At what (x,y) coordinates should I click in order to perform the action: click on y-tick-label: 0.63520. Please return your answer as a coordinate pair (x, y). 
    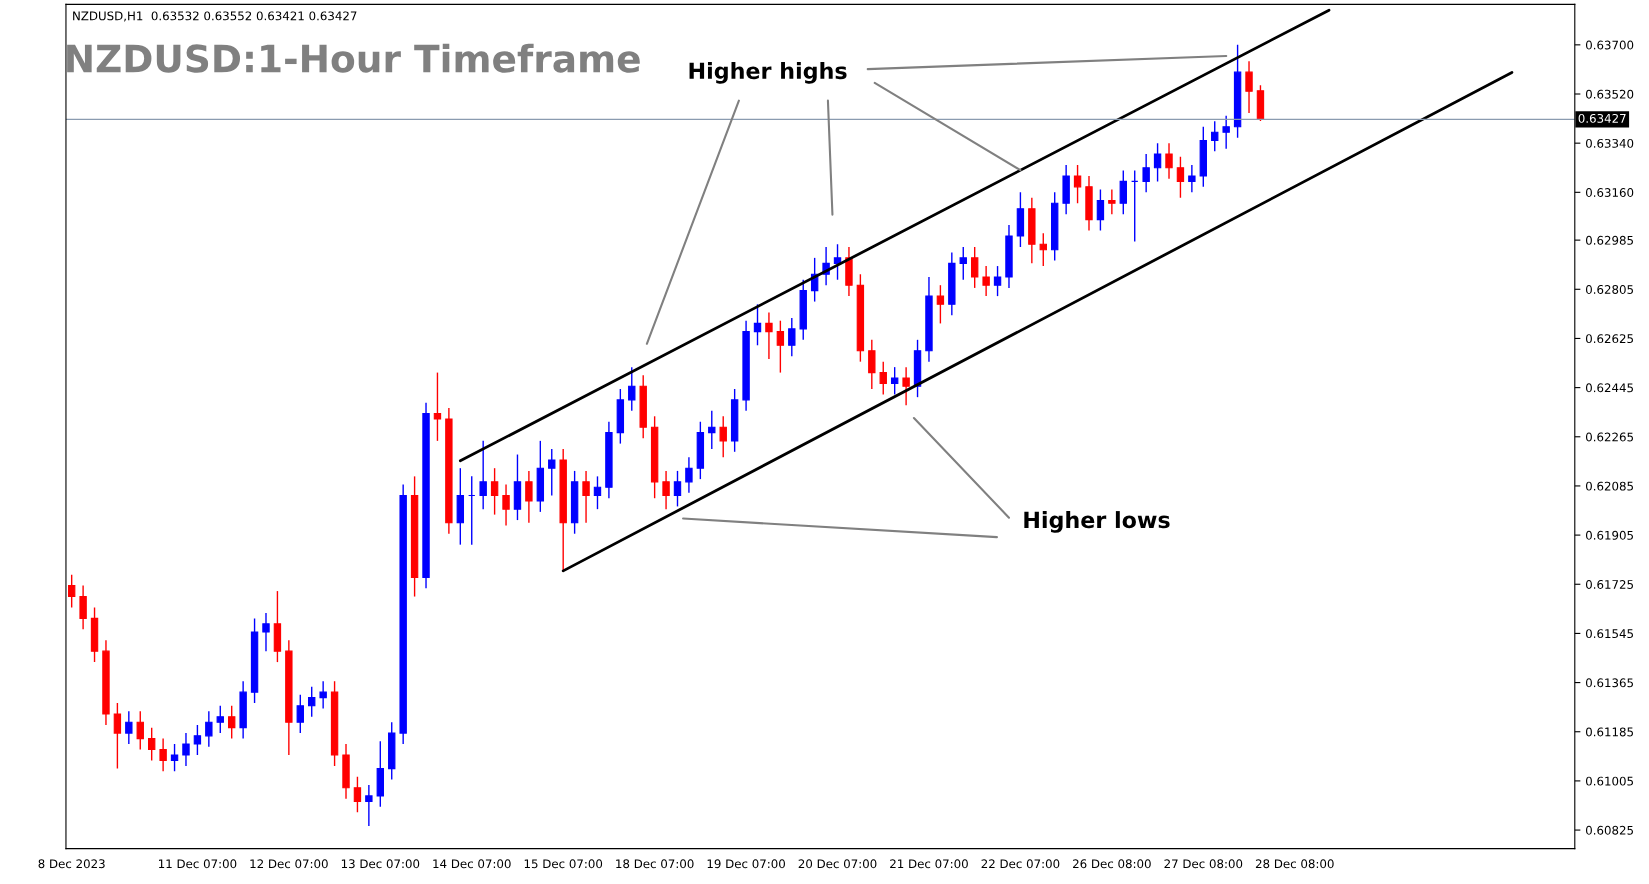
    Looking at the image, I should click on (1609, 94).